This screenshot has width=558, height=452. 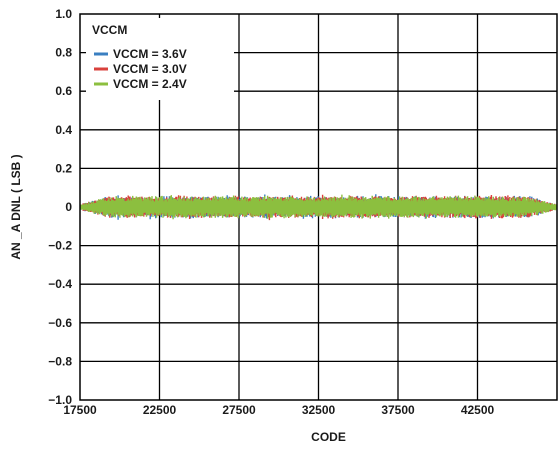 What do you see at coordinates (239, 410) in the screenshot?
I see `x-tick-label: 27500` at bounding box center [239, 410].